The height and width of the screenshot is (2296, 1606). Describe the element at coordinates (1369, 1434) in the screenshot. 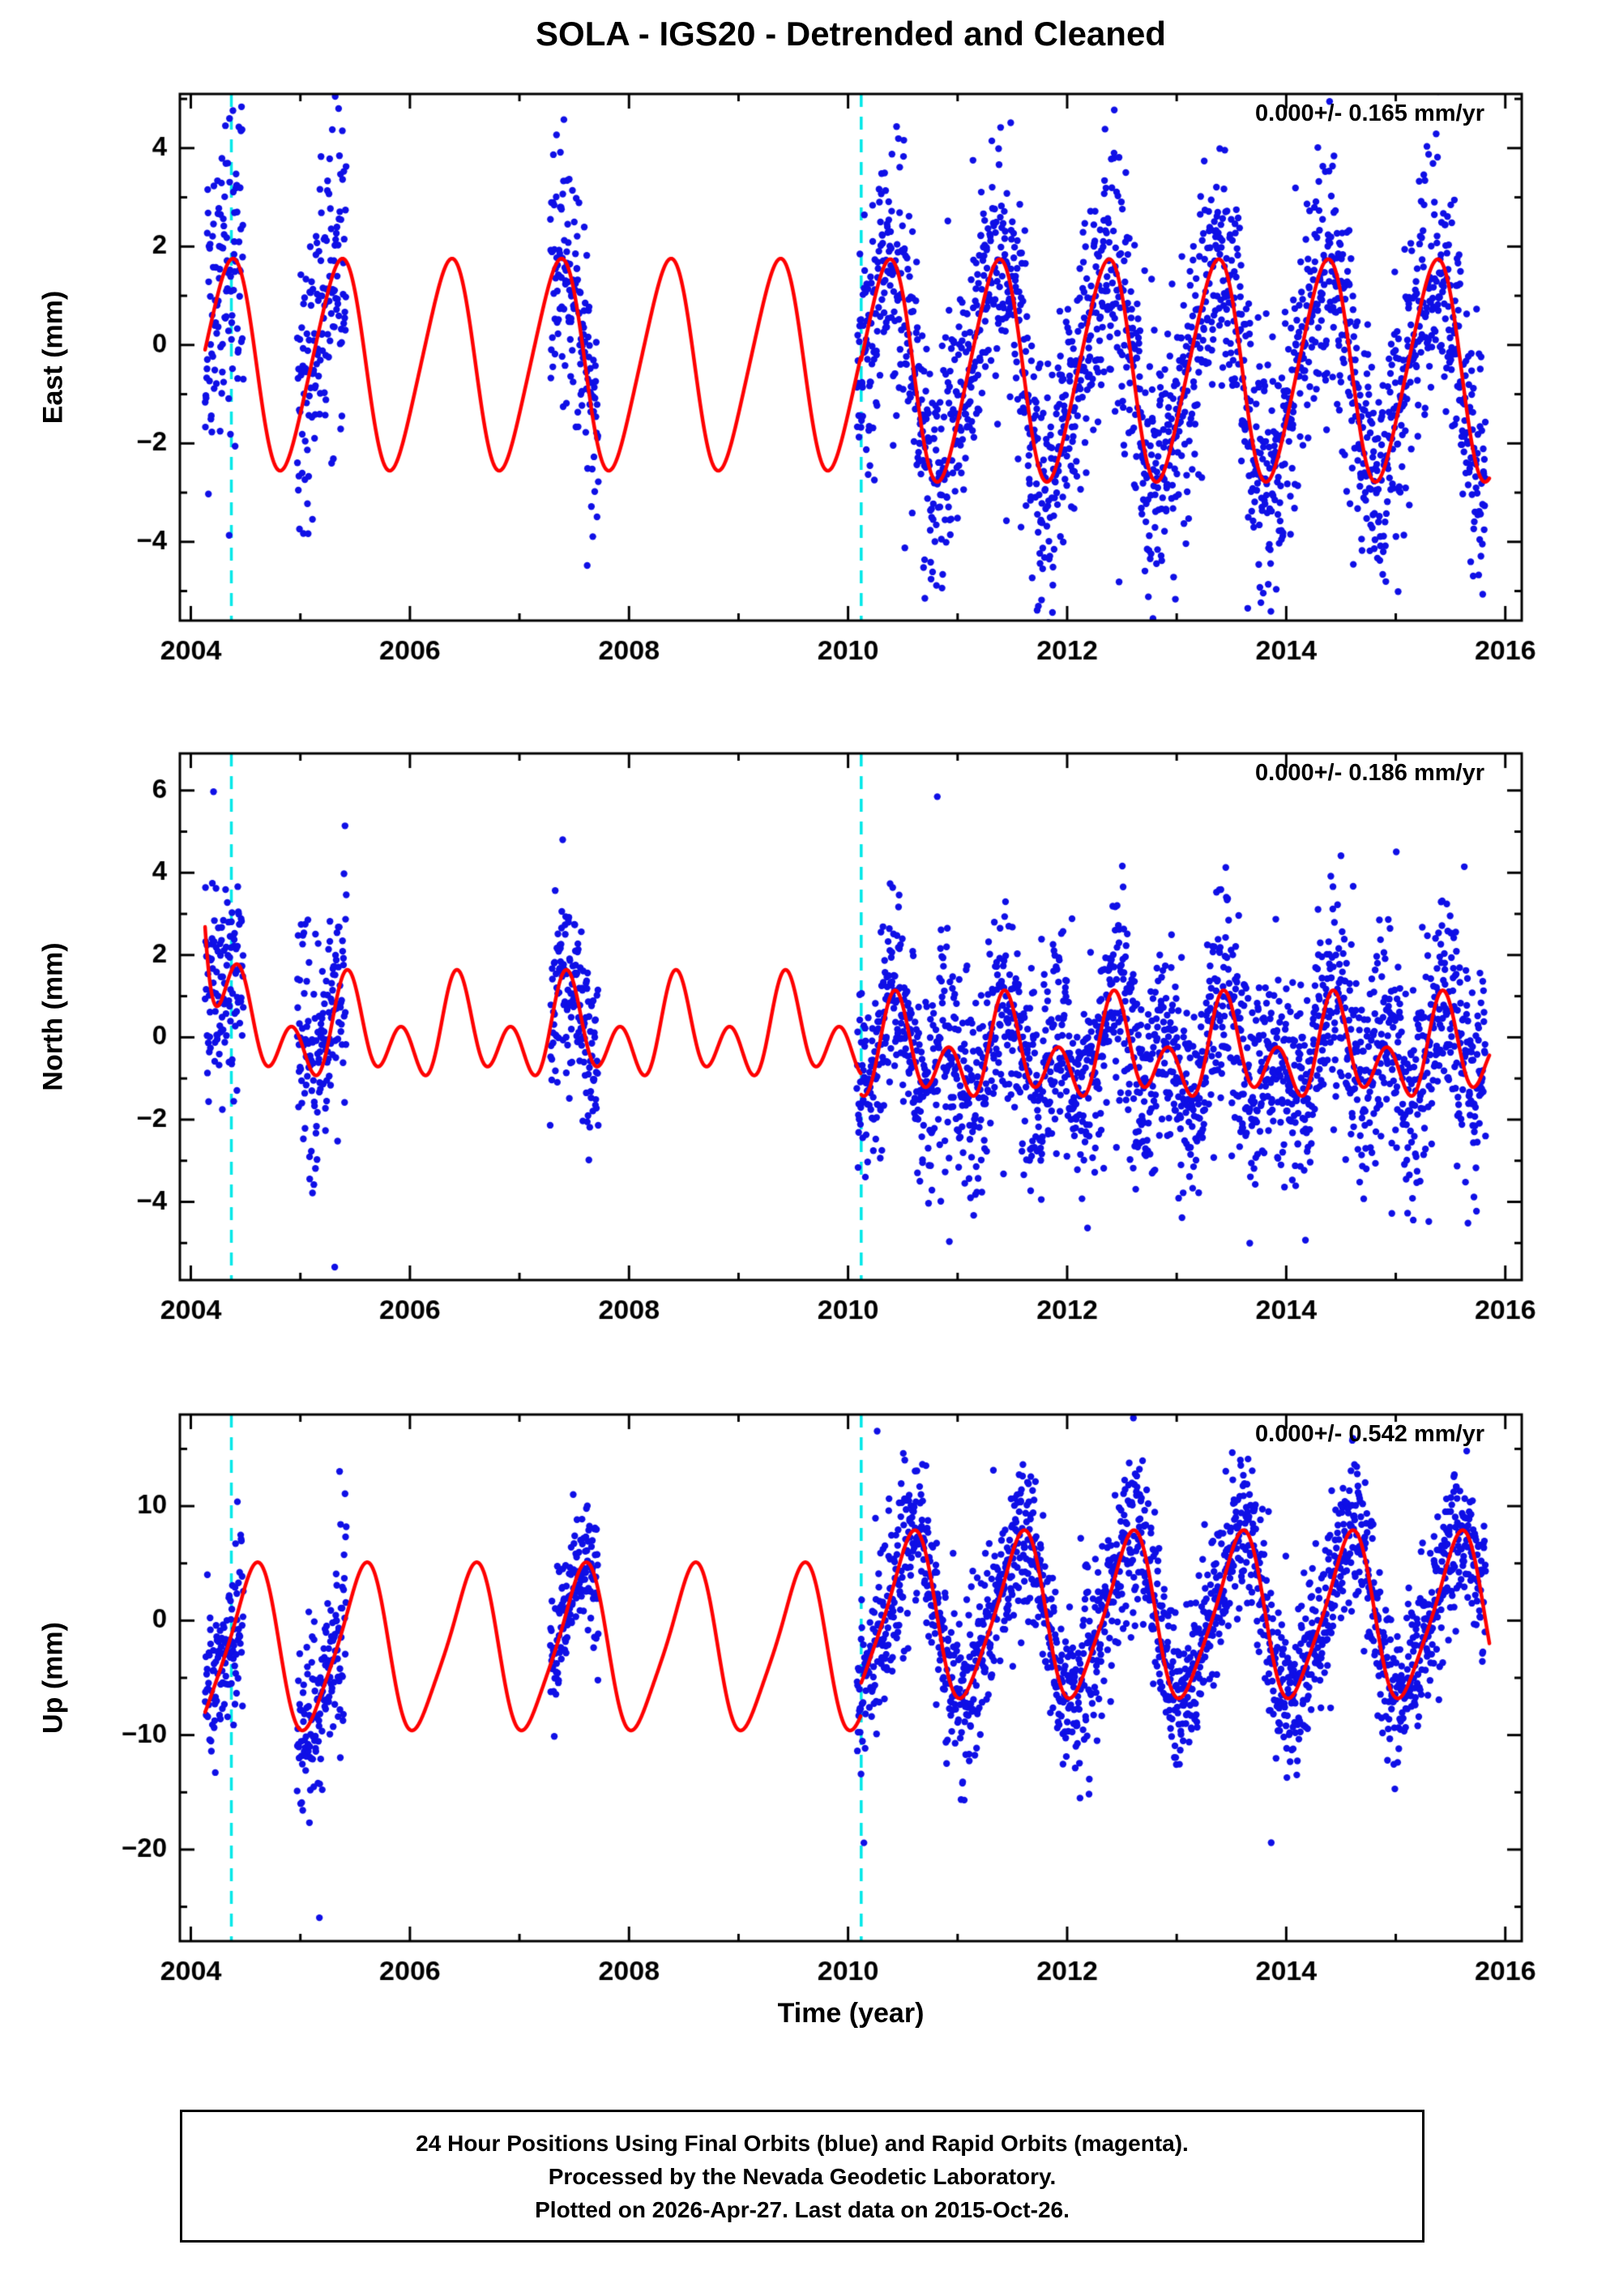

I see `up-rate-annotation: 0.000+/- 0.542 mm/yr` at that location.